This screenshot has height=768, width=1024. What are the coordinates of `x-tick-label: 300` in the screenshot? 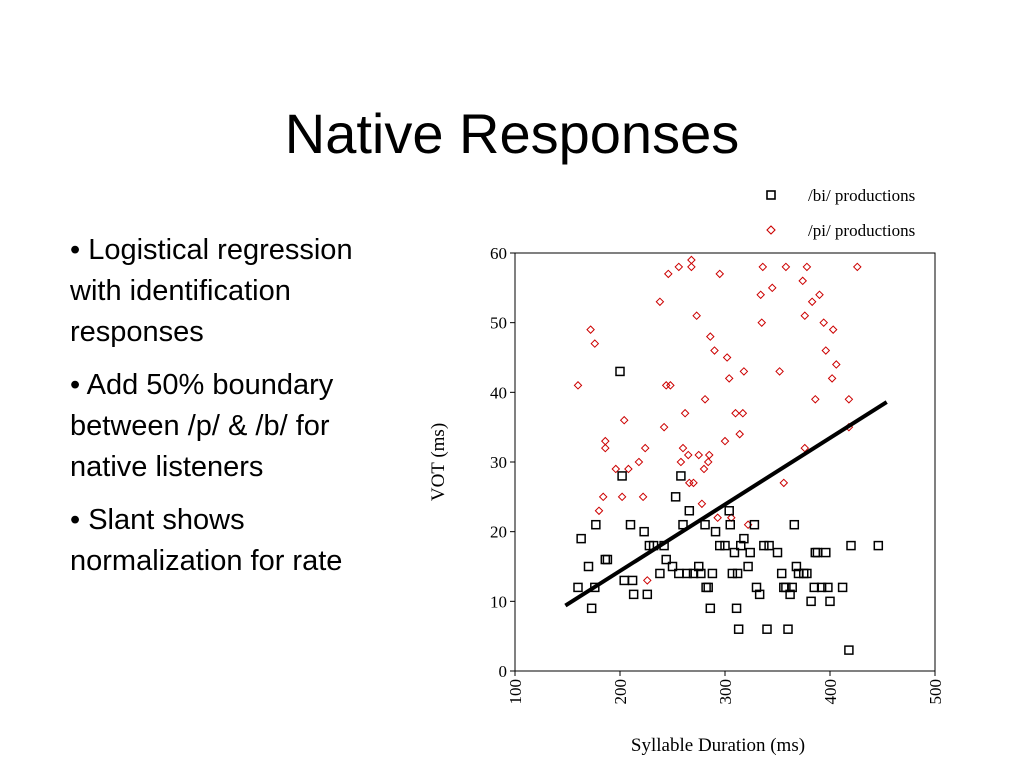 It's located at (725, 692).